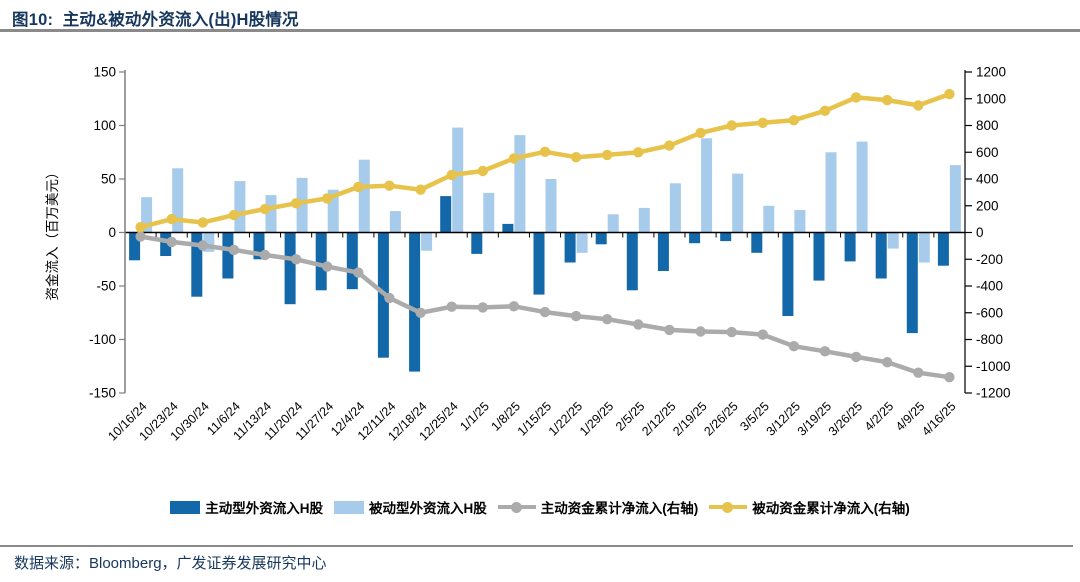 This screenshot has width=1080, height=582. Describe the element at coordinates (991, 72) in the screenshot. I see `right-axis-tick-label: 1200` at that location.